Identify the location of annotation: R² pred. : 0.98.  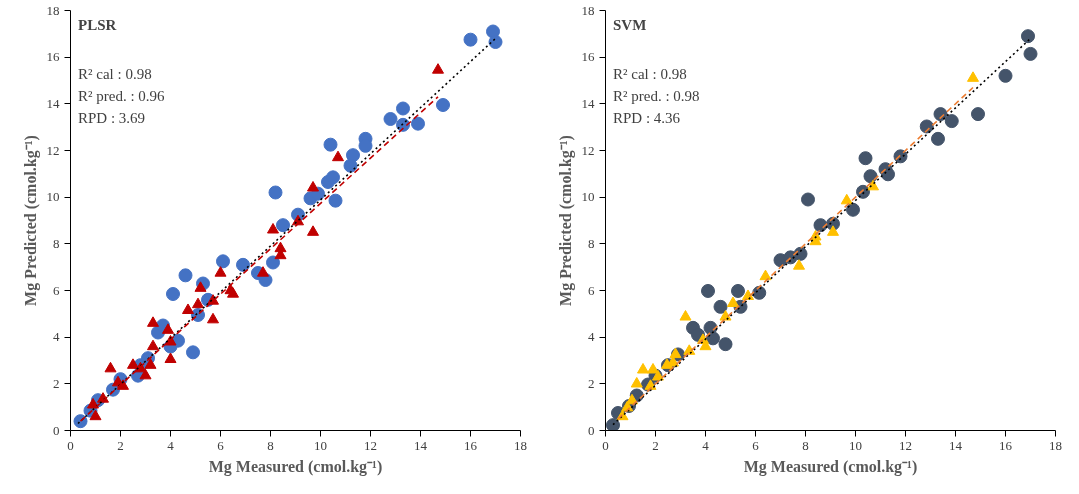
(656, 95).